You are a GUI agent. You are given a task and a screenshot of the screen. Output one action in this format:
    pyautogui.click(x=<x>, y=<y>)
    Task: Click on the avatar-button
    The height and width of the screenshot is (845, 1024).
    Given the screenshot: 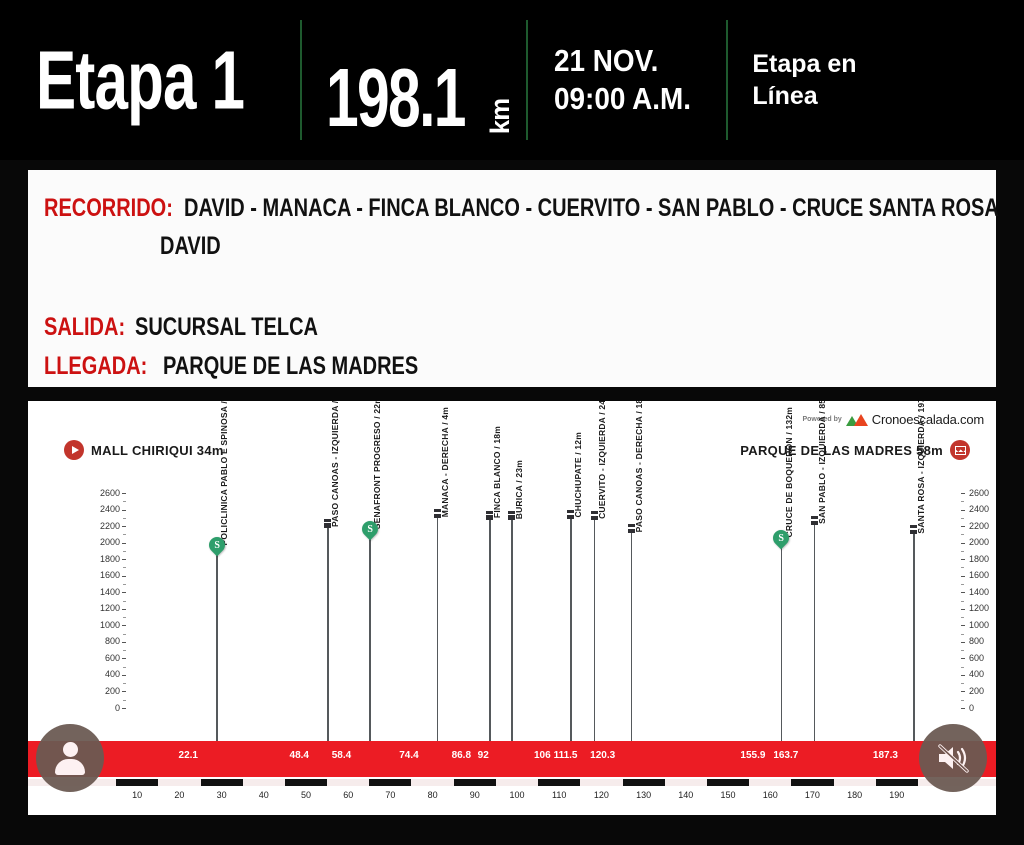 What is the action you would take?
    pyautogui.click(x=70, y=758)
    